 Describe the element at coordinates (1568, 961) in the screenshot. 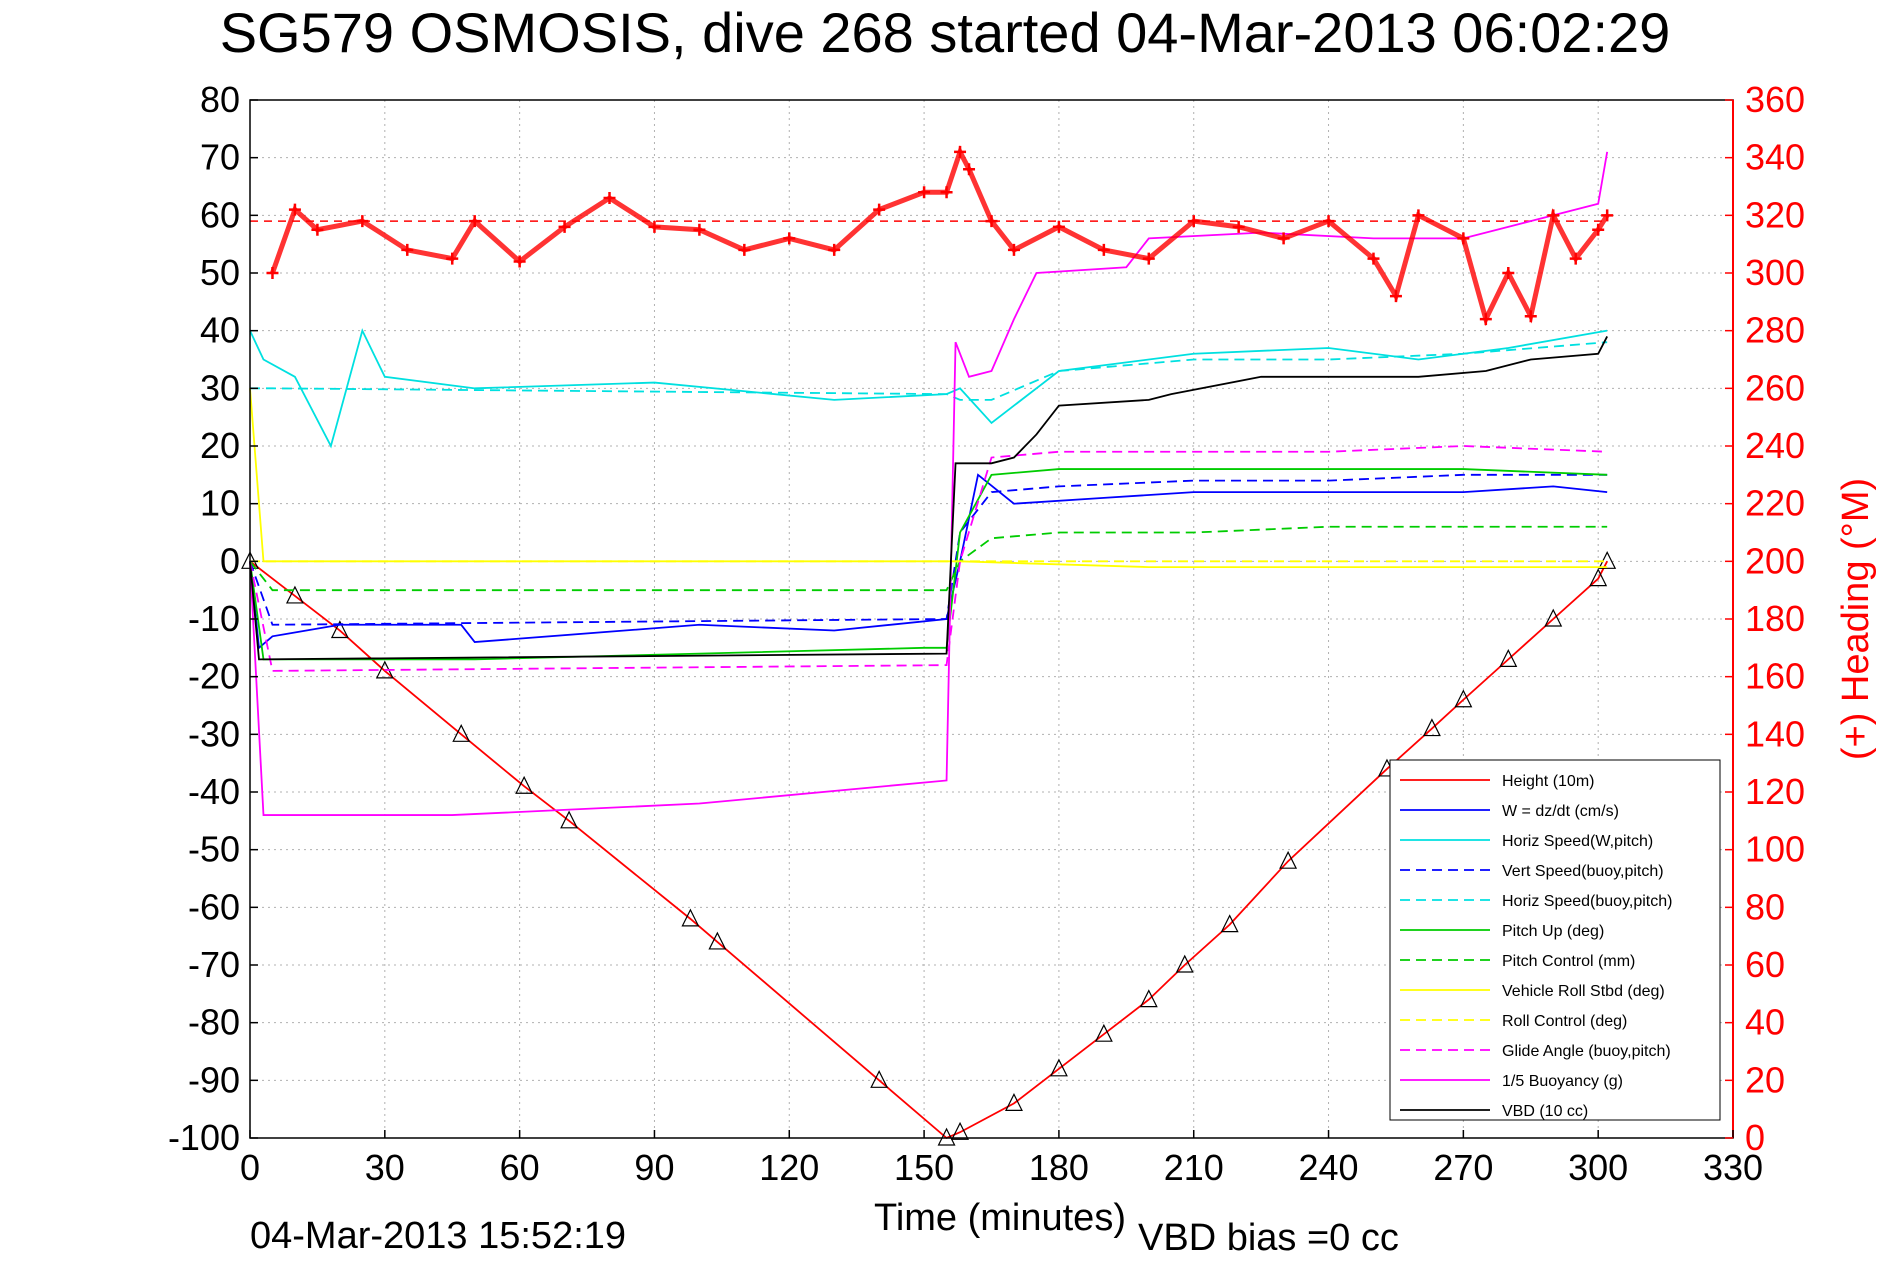

I see `legend-label: Pitch Control (mm)` at that location.